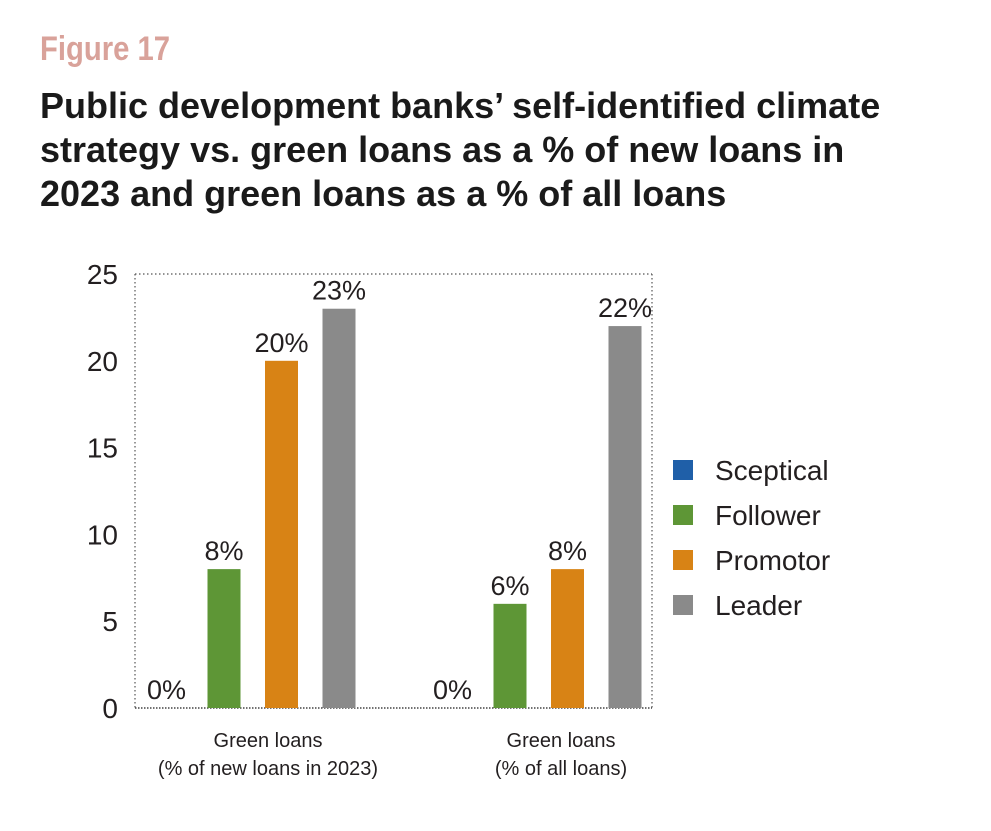  What do you see at coordinates (102, 274) in the screenshot?
I see `y-tick-label: 25` at bounding box center [102, 274].